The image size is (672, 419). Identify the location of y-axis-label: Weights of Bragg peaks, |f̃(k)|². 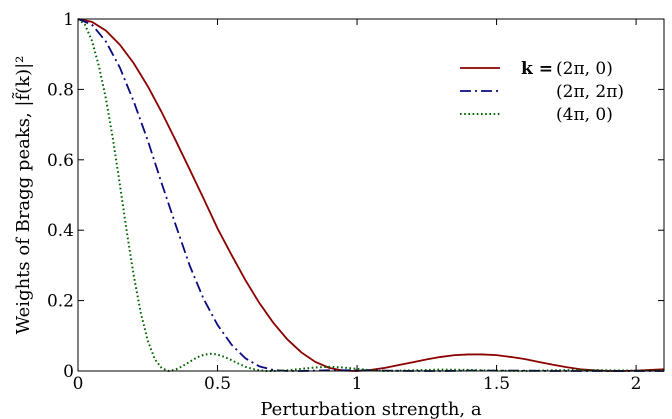
(22, 195).